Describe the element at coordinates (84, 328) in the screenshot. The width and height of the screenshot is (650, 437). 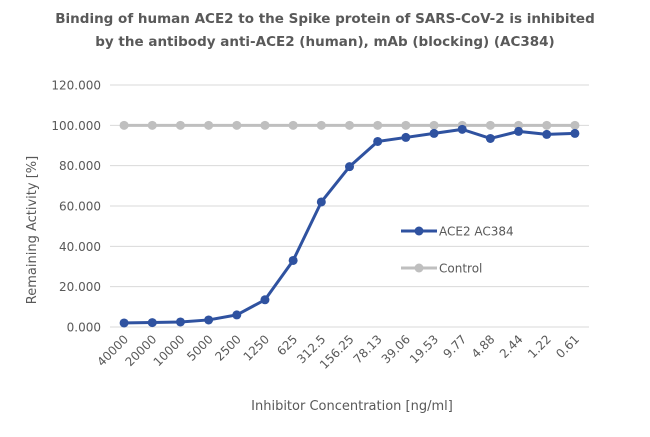
I see `y-tick-label: 0.000` at that location.